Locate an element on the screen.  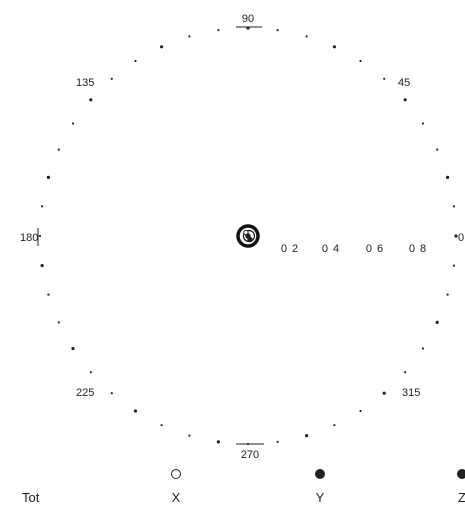
angle-label-225: 225 is located at coordinates (85, 393).